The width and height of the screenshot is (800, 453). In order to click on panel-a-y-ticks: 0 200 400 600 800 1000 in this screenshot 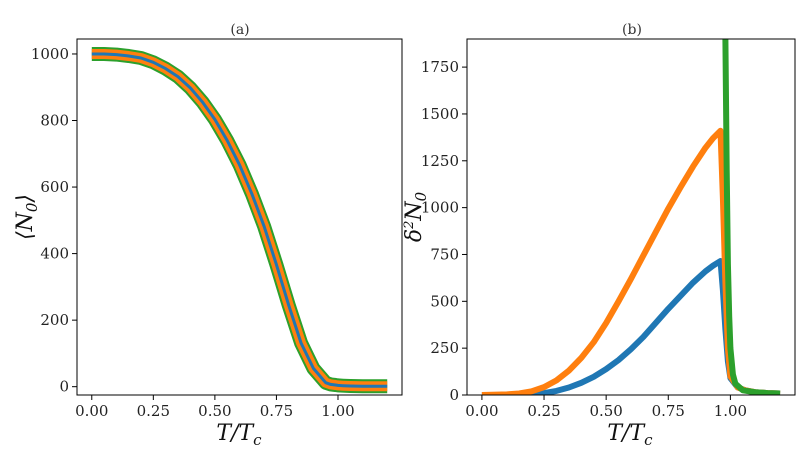, I will do `click(54, 220)`.